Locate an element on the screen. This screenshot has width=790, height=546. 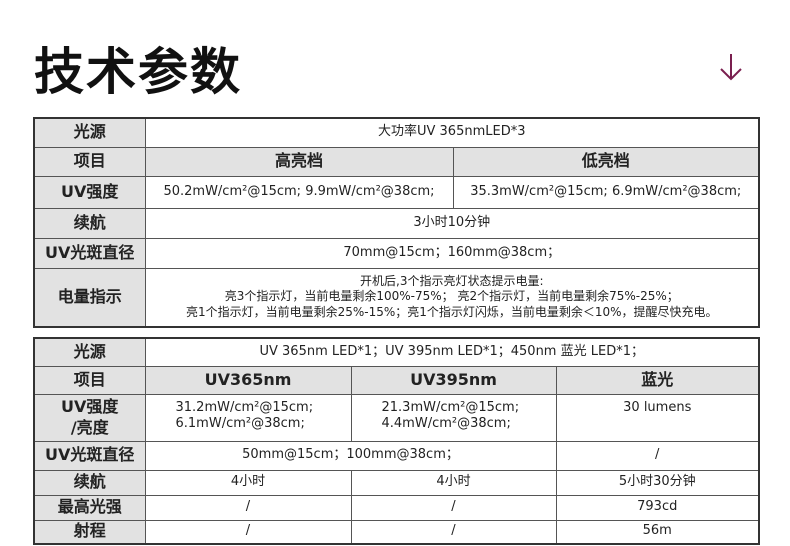
light-source-value: 大功率UV 365nmLED*3 is located at coordinates (452, 132).